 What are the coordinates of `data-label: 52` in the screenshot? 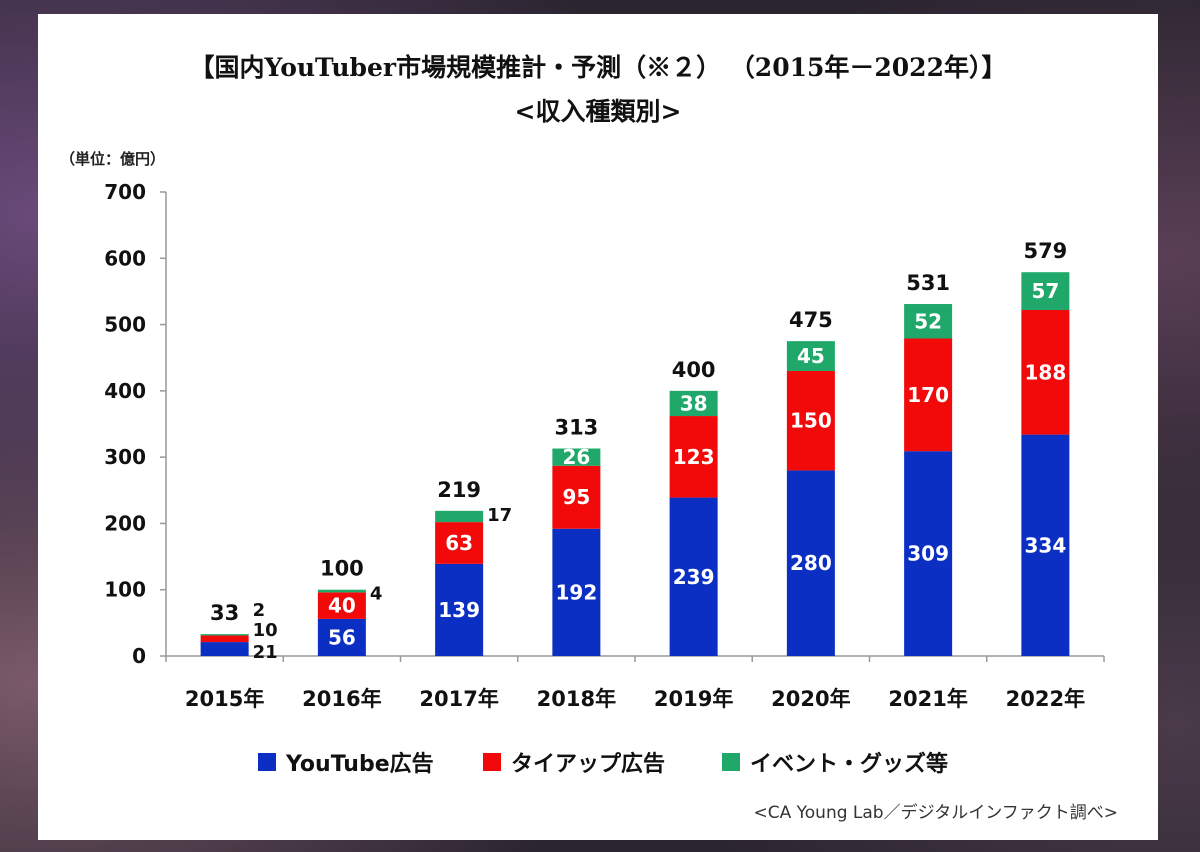 It's located at (928, 321).